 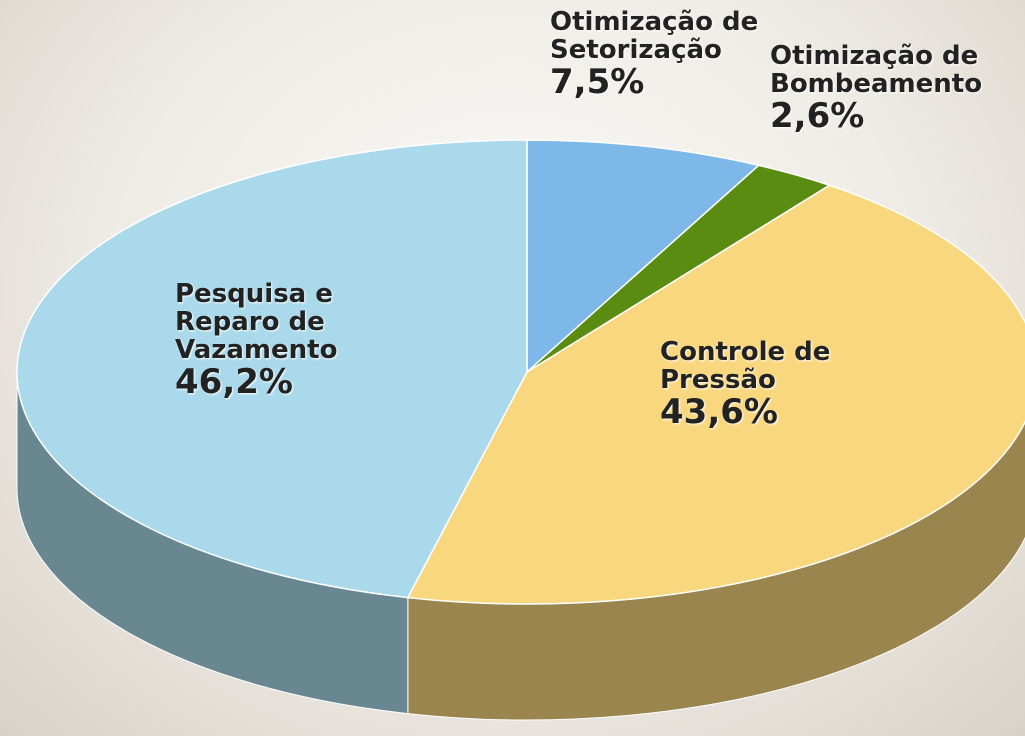 What do you see at coordinates (654, 36) in the screenshot?
I see `category-name: Otimização de Setorização` at bounding box center [654, 36].